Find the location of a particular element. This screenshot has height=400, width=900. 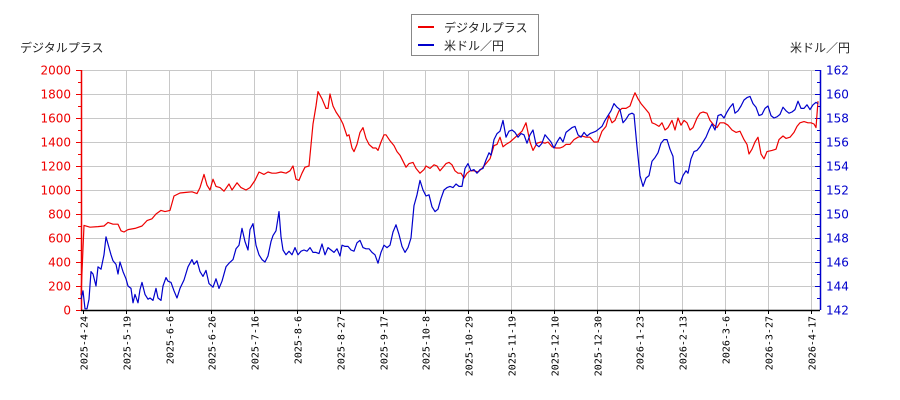

svg-text: 2025-8-6 is located at coordinates (299, 340).